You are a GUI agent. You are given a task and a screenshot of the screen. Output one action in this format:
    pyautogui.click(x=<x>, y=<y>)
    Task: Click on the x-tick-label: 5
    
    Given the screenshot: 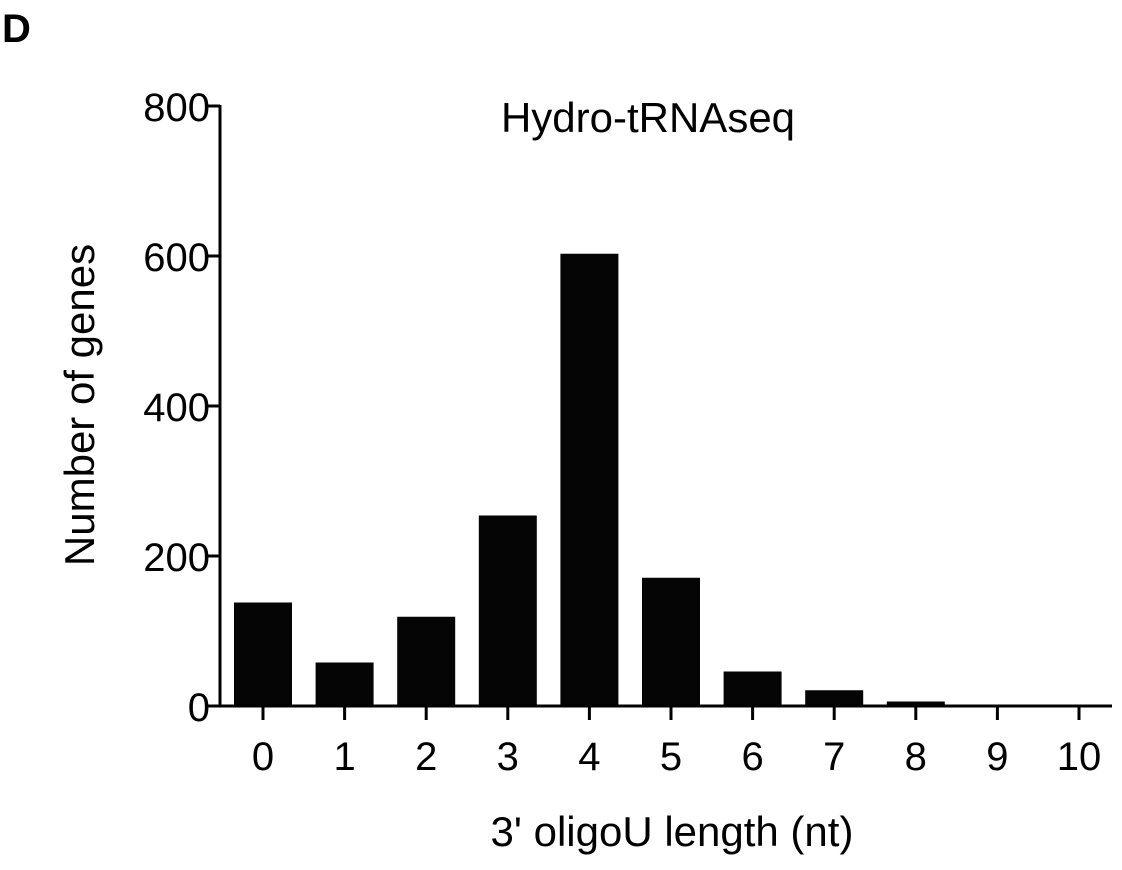 What is the action you would take?
    pyautogui.click(x=671, y=757)
    